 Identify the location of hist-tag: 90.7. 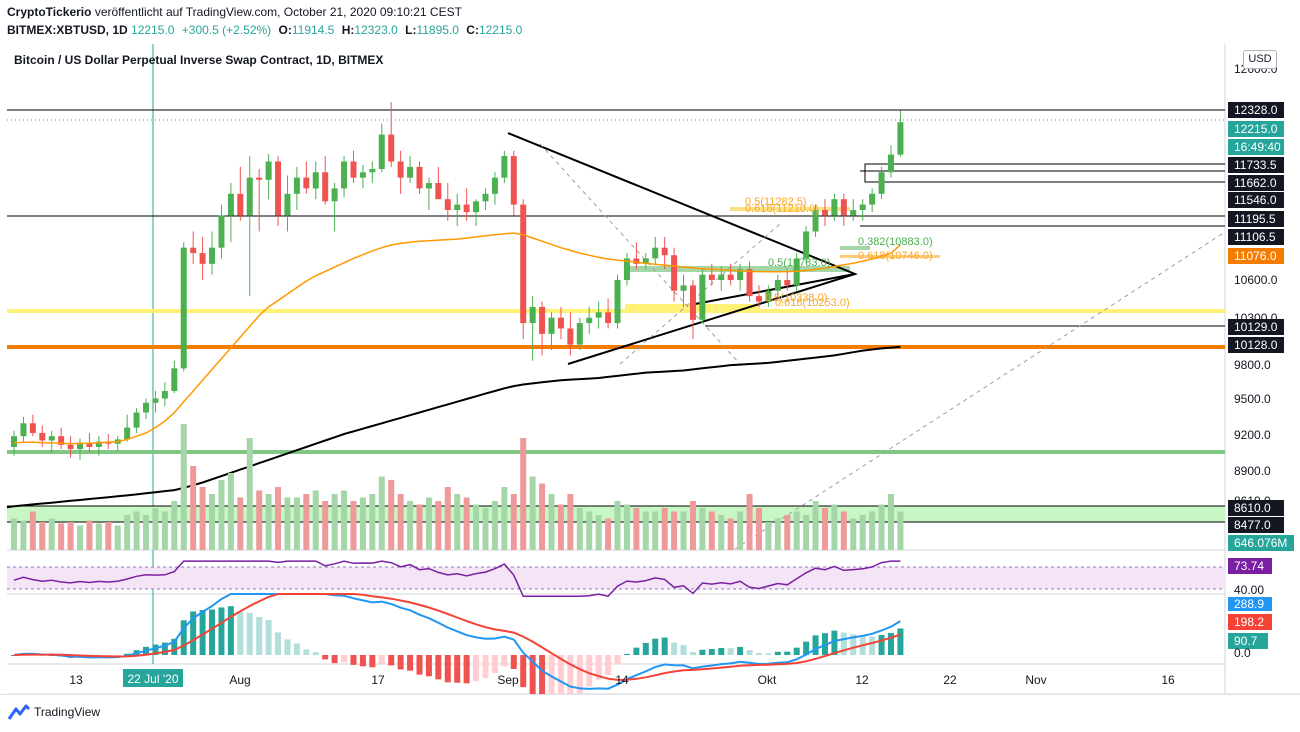
(1248, 641).